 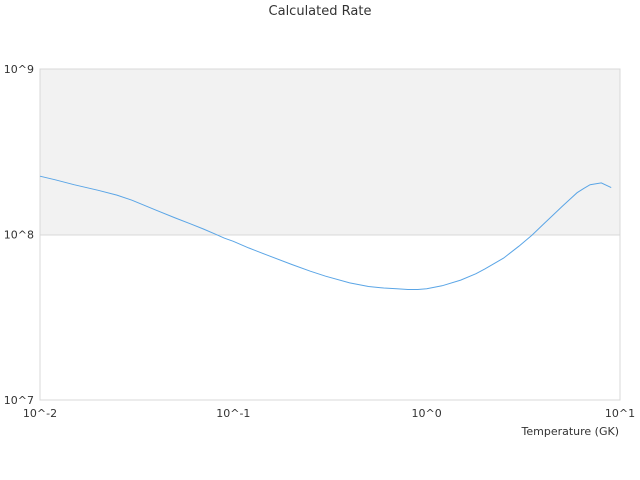 I want to click on x-tick-label: 10^1, so click(x=620, y=413).